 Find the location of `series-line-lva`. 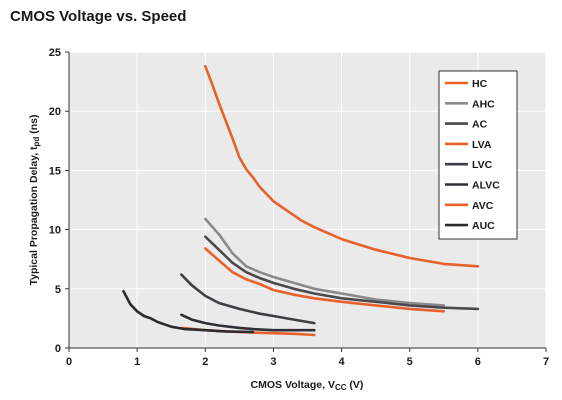

series-line-lva is located at coordinates (325, 280).